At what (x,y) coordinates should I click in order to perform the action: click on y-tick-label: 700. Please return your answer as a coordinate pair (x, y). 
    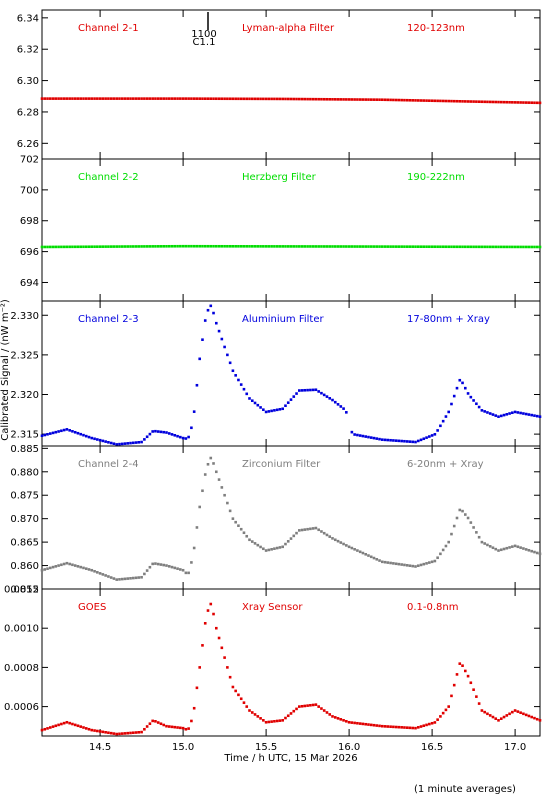
    Looking at the image, I should click on (29, 190).